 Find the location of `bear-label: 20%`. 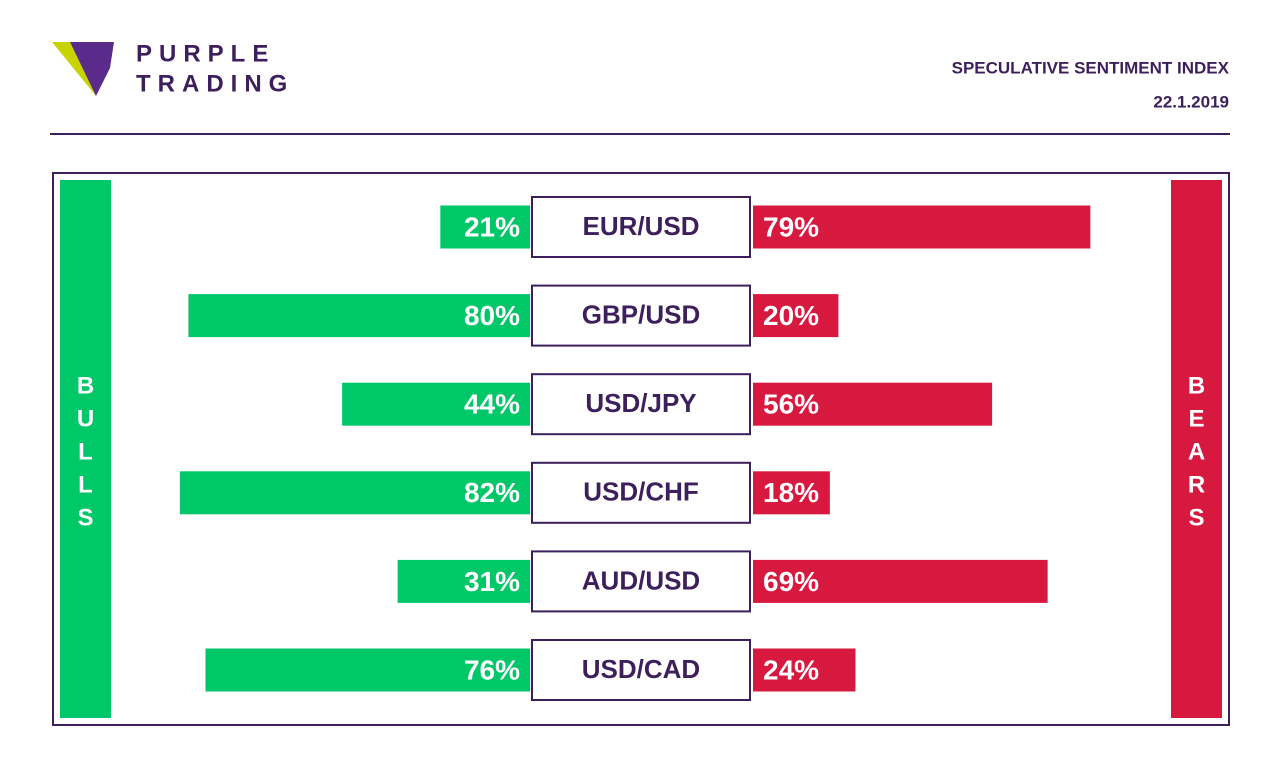

bear-label: 20% is located at coordinates (791, 315).